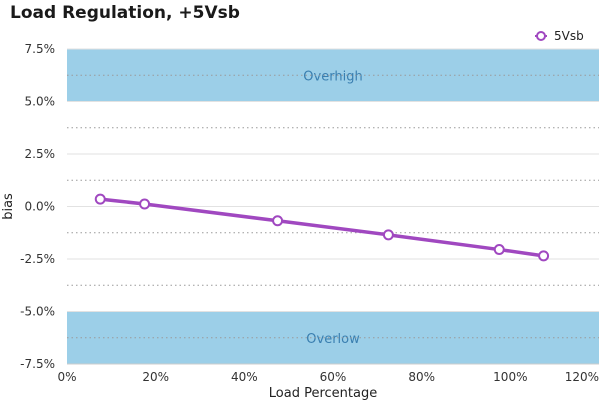 Image resolution: width=616 pixels, height=401 pixels. I want to click on x-tick-label: 120%, so click(582, 377).